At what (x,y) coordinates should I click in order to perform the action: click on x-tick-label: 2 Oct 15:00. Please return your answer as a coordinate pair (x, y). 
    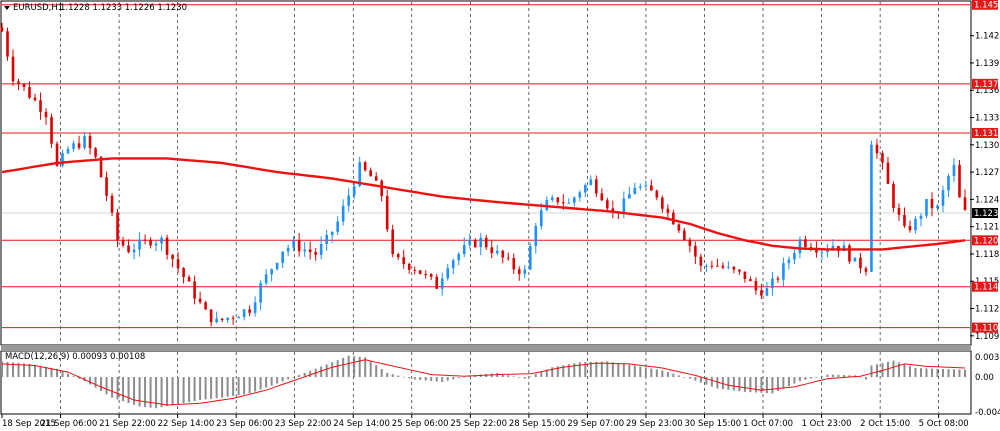
    Looking at the image, I should click on (885, 424).